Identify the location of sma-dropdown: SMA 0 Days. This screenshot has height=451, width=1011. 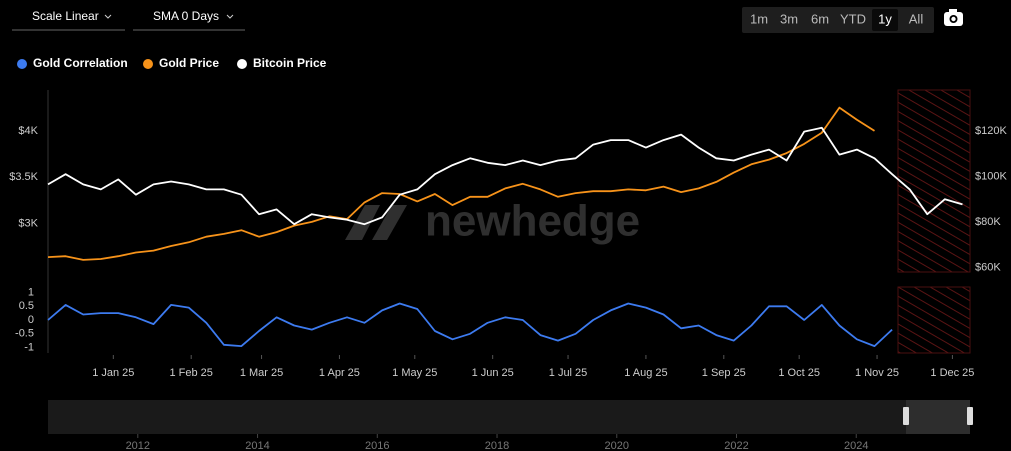
(189, 20).